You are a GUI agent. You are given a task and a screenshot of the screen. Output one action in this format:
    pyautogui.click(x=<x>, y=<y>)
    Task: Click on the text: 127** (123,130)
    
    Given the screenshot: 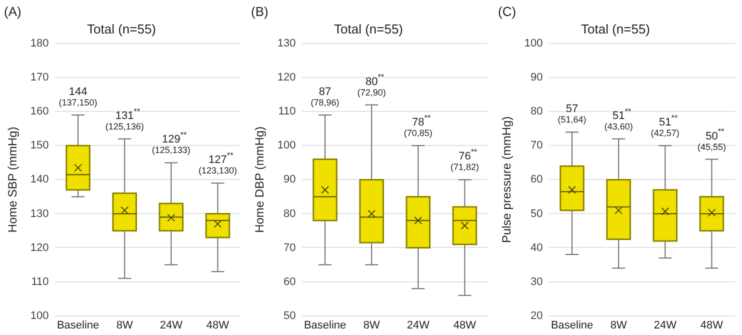 What is the action you would take?
    pyautogui.click(x=217, y=163)
    